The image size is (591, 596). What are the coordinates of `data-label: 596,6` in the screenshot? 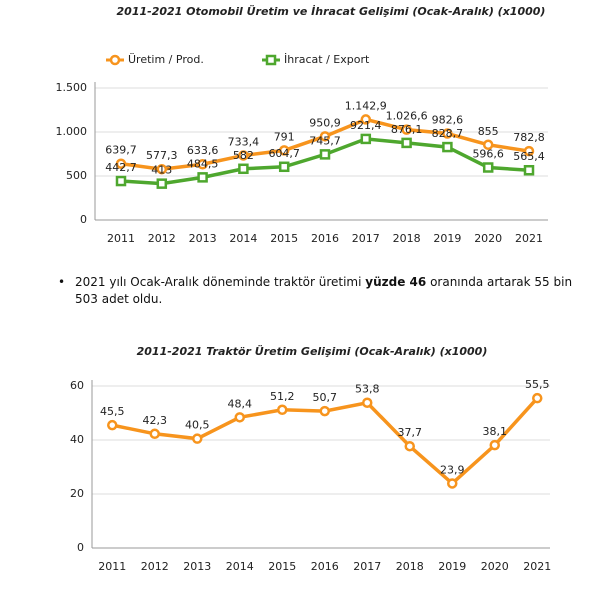 It's located at (488, 153).